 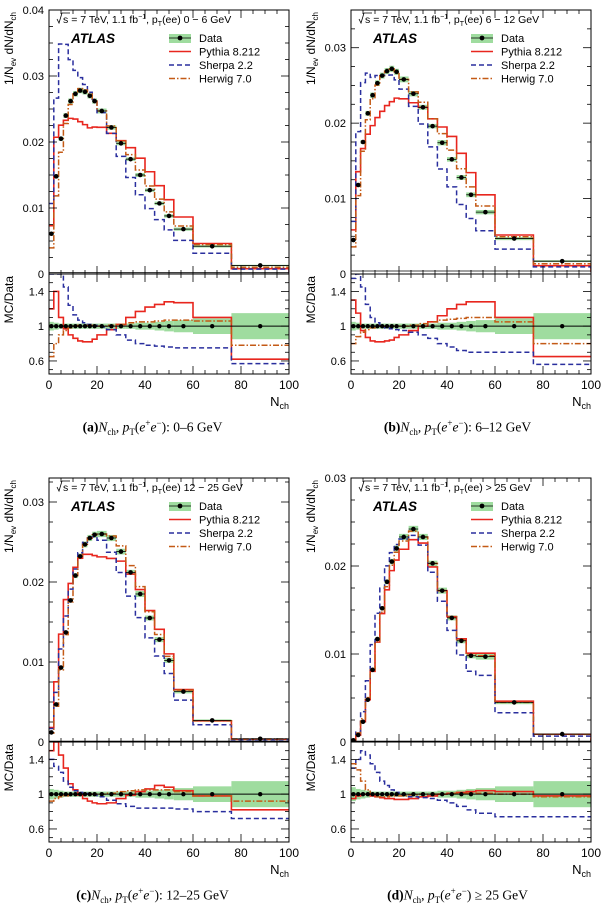 What do you see at coordinates (457, 428) in the screenshot?
I see `caption-b: (b)Nch, pT(e+e−): 6–12 GeV` at bounding box center [457, 428].